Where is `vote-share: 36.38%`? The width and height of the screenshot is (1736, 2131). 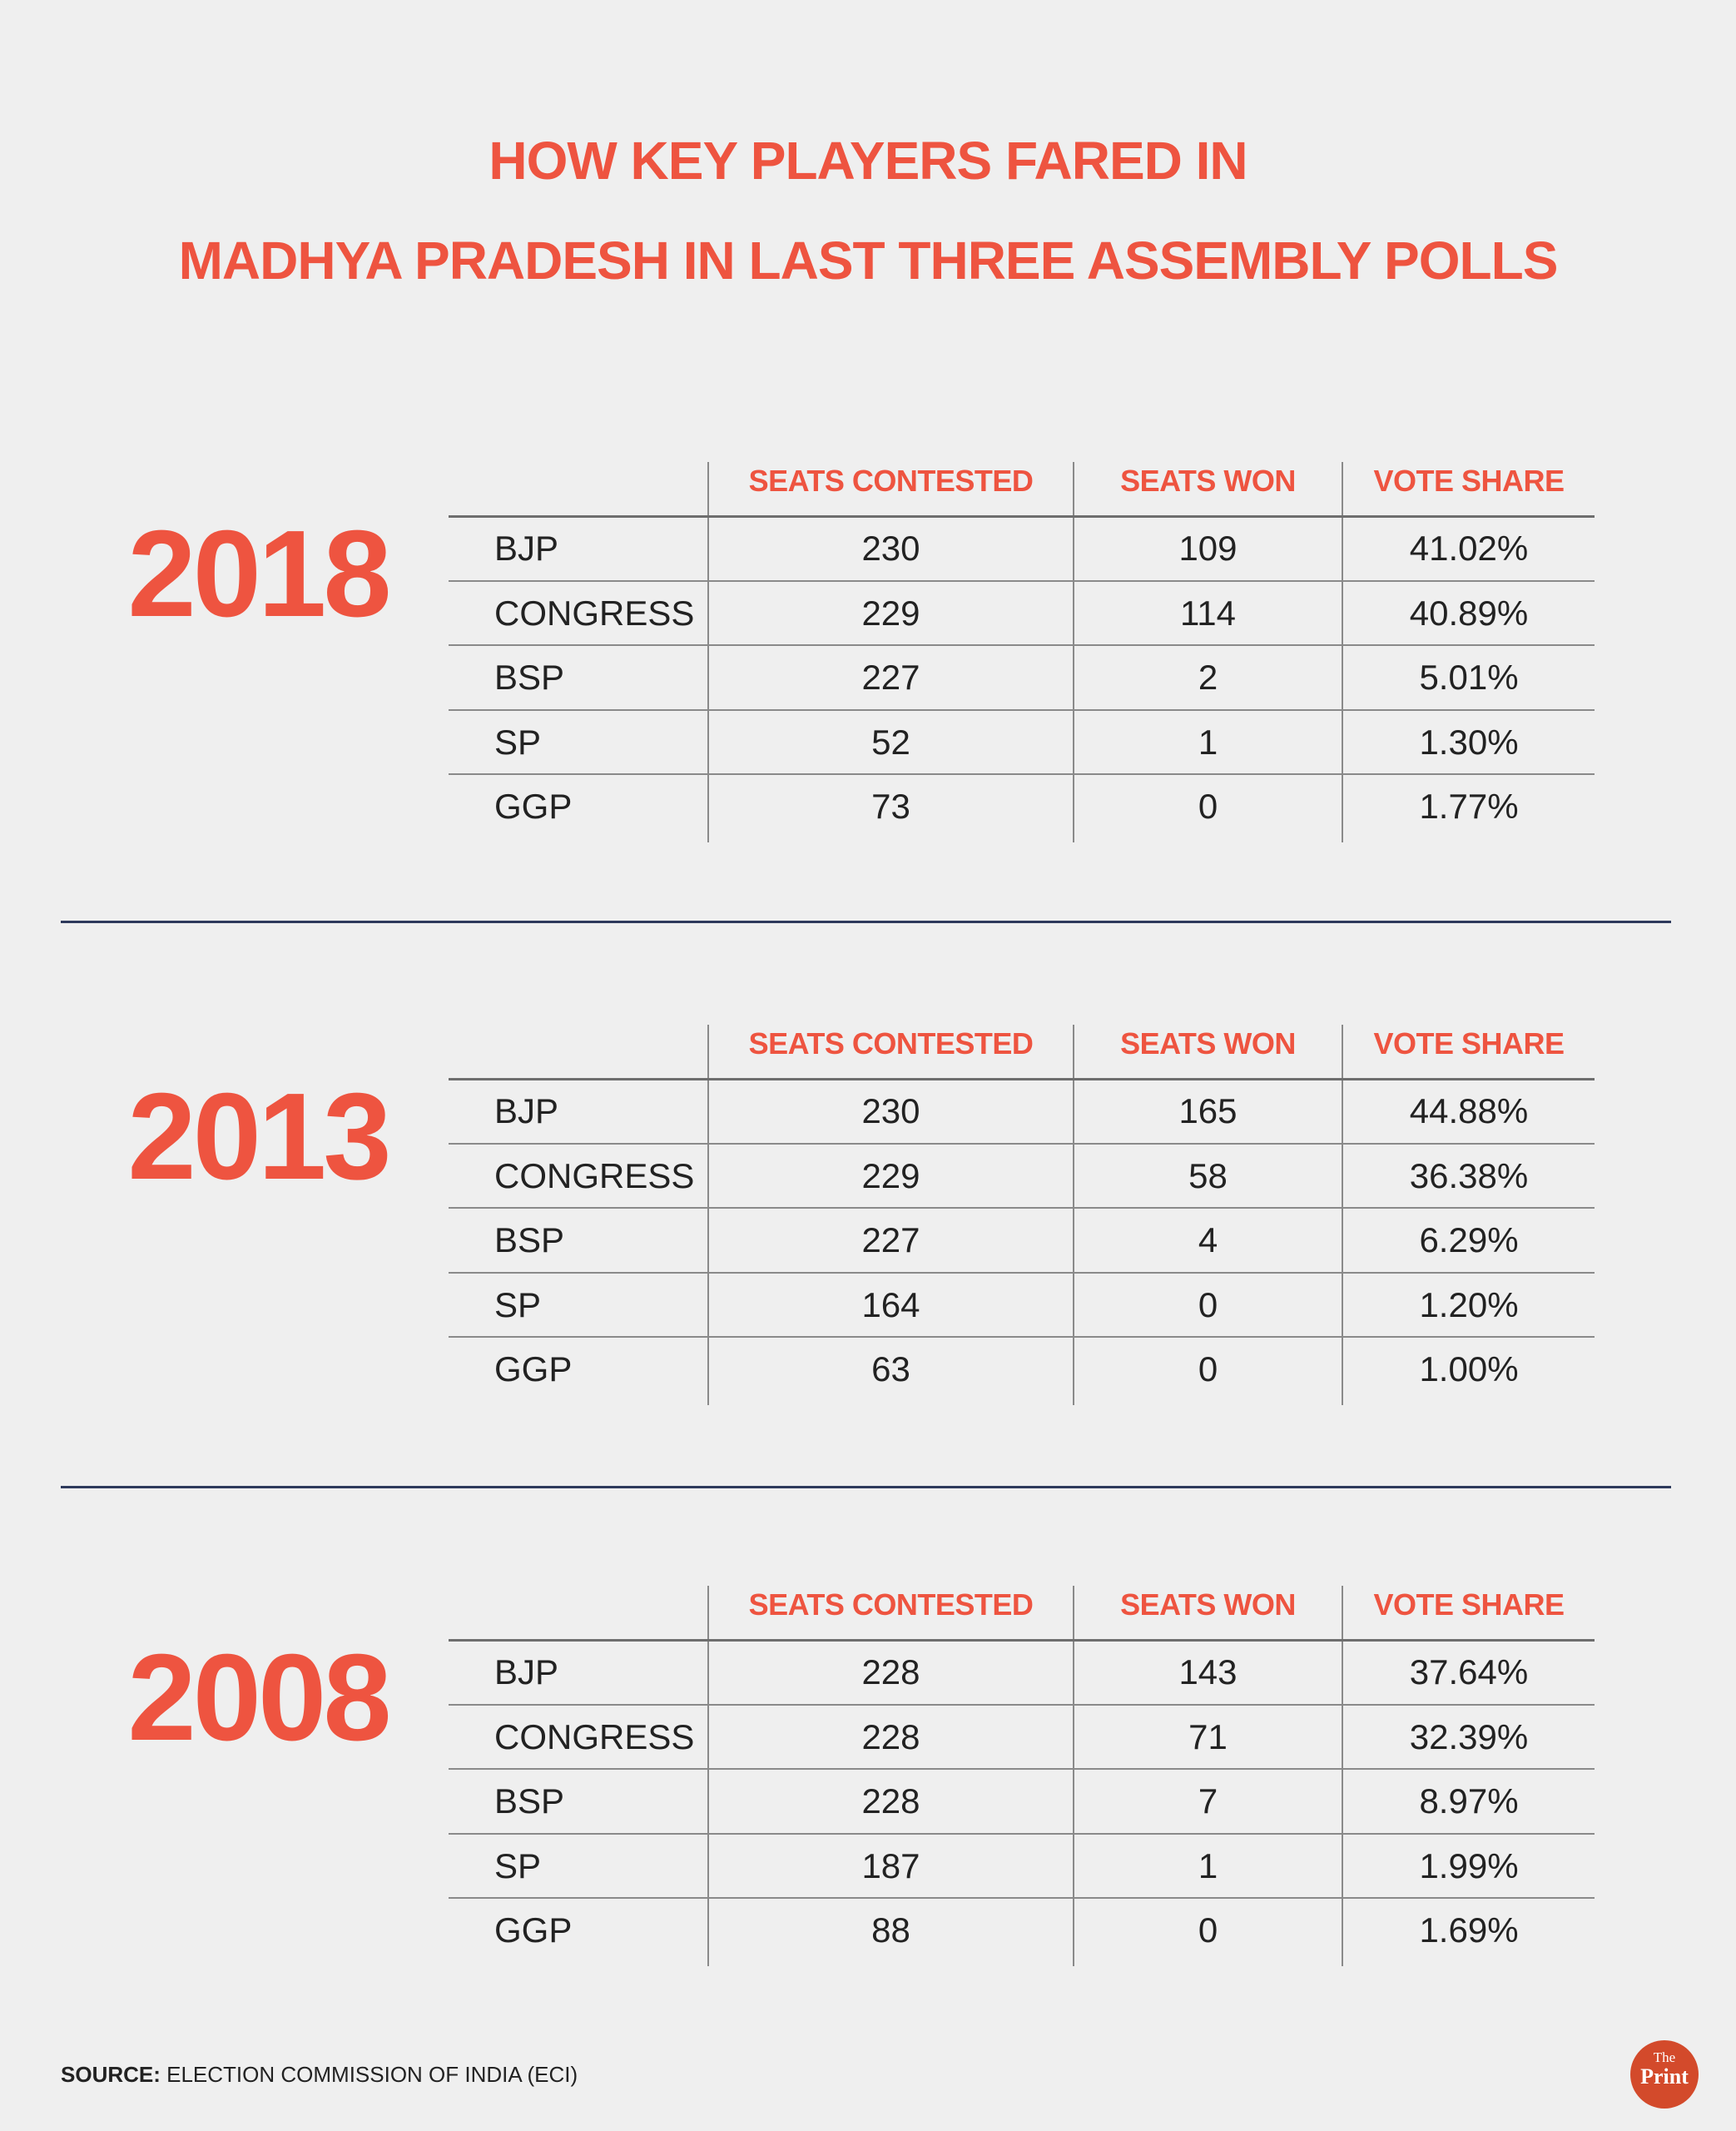 vote-share: 36.38% is located at coordinates (1469, 1175).